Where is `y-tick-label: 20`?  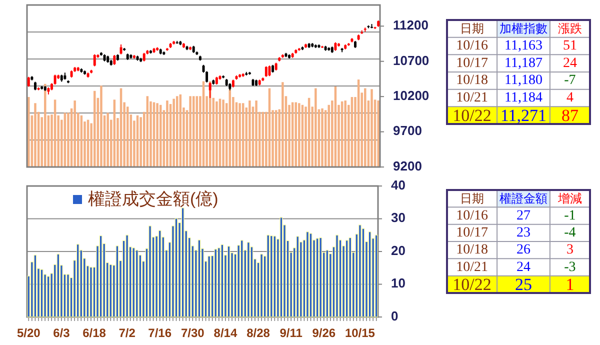 y-tick-label: 20 is located at coordinates (398, 250).